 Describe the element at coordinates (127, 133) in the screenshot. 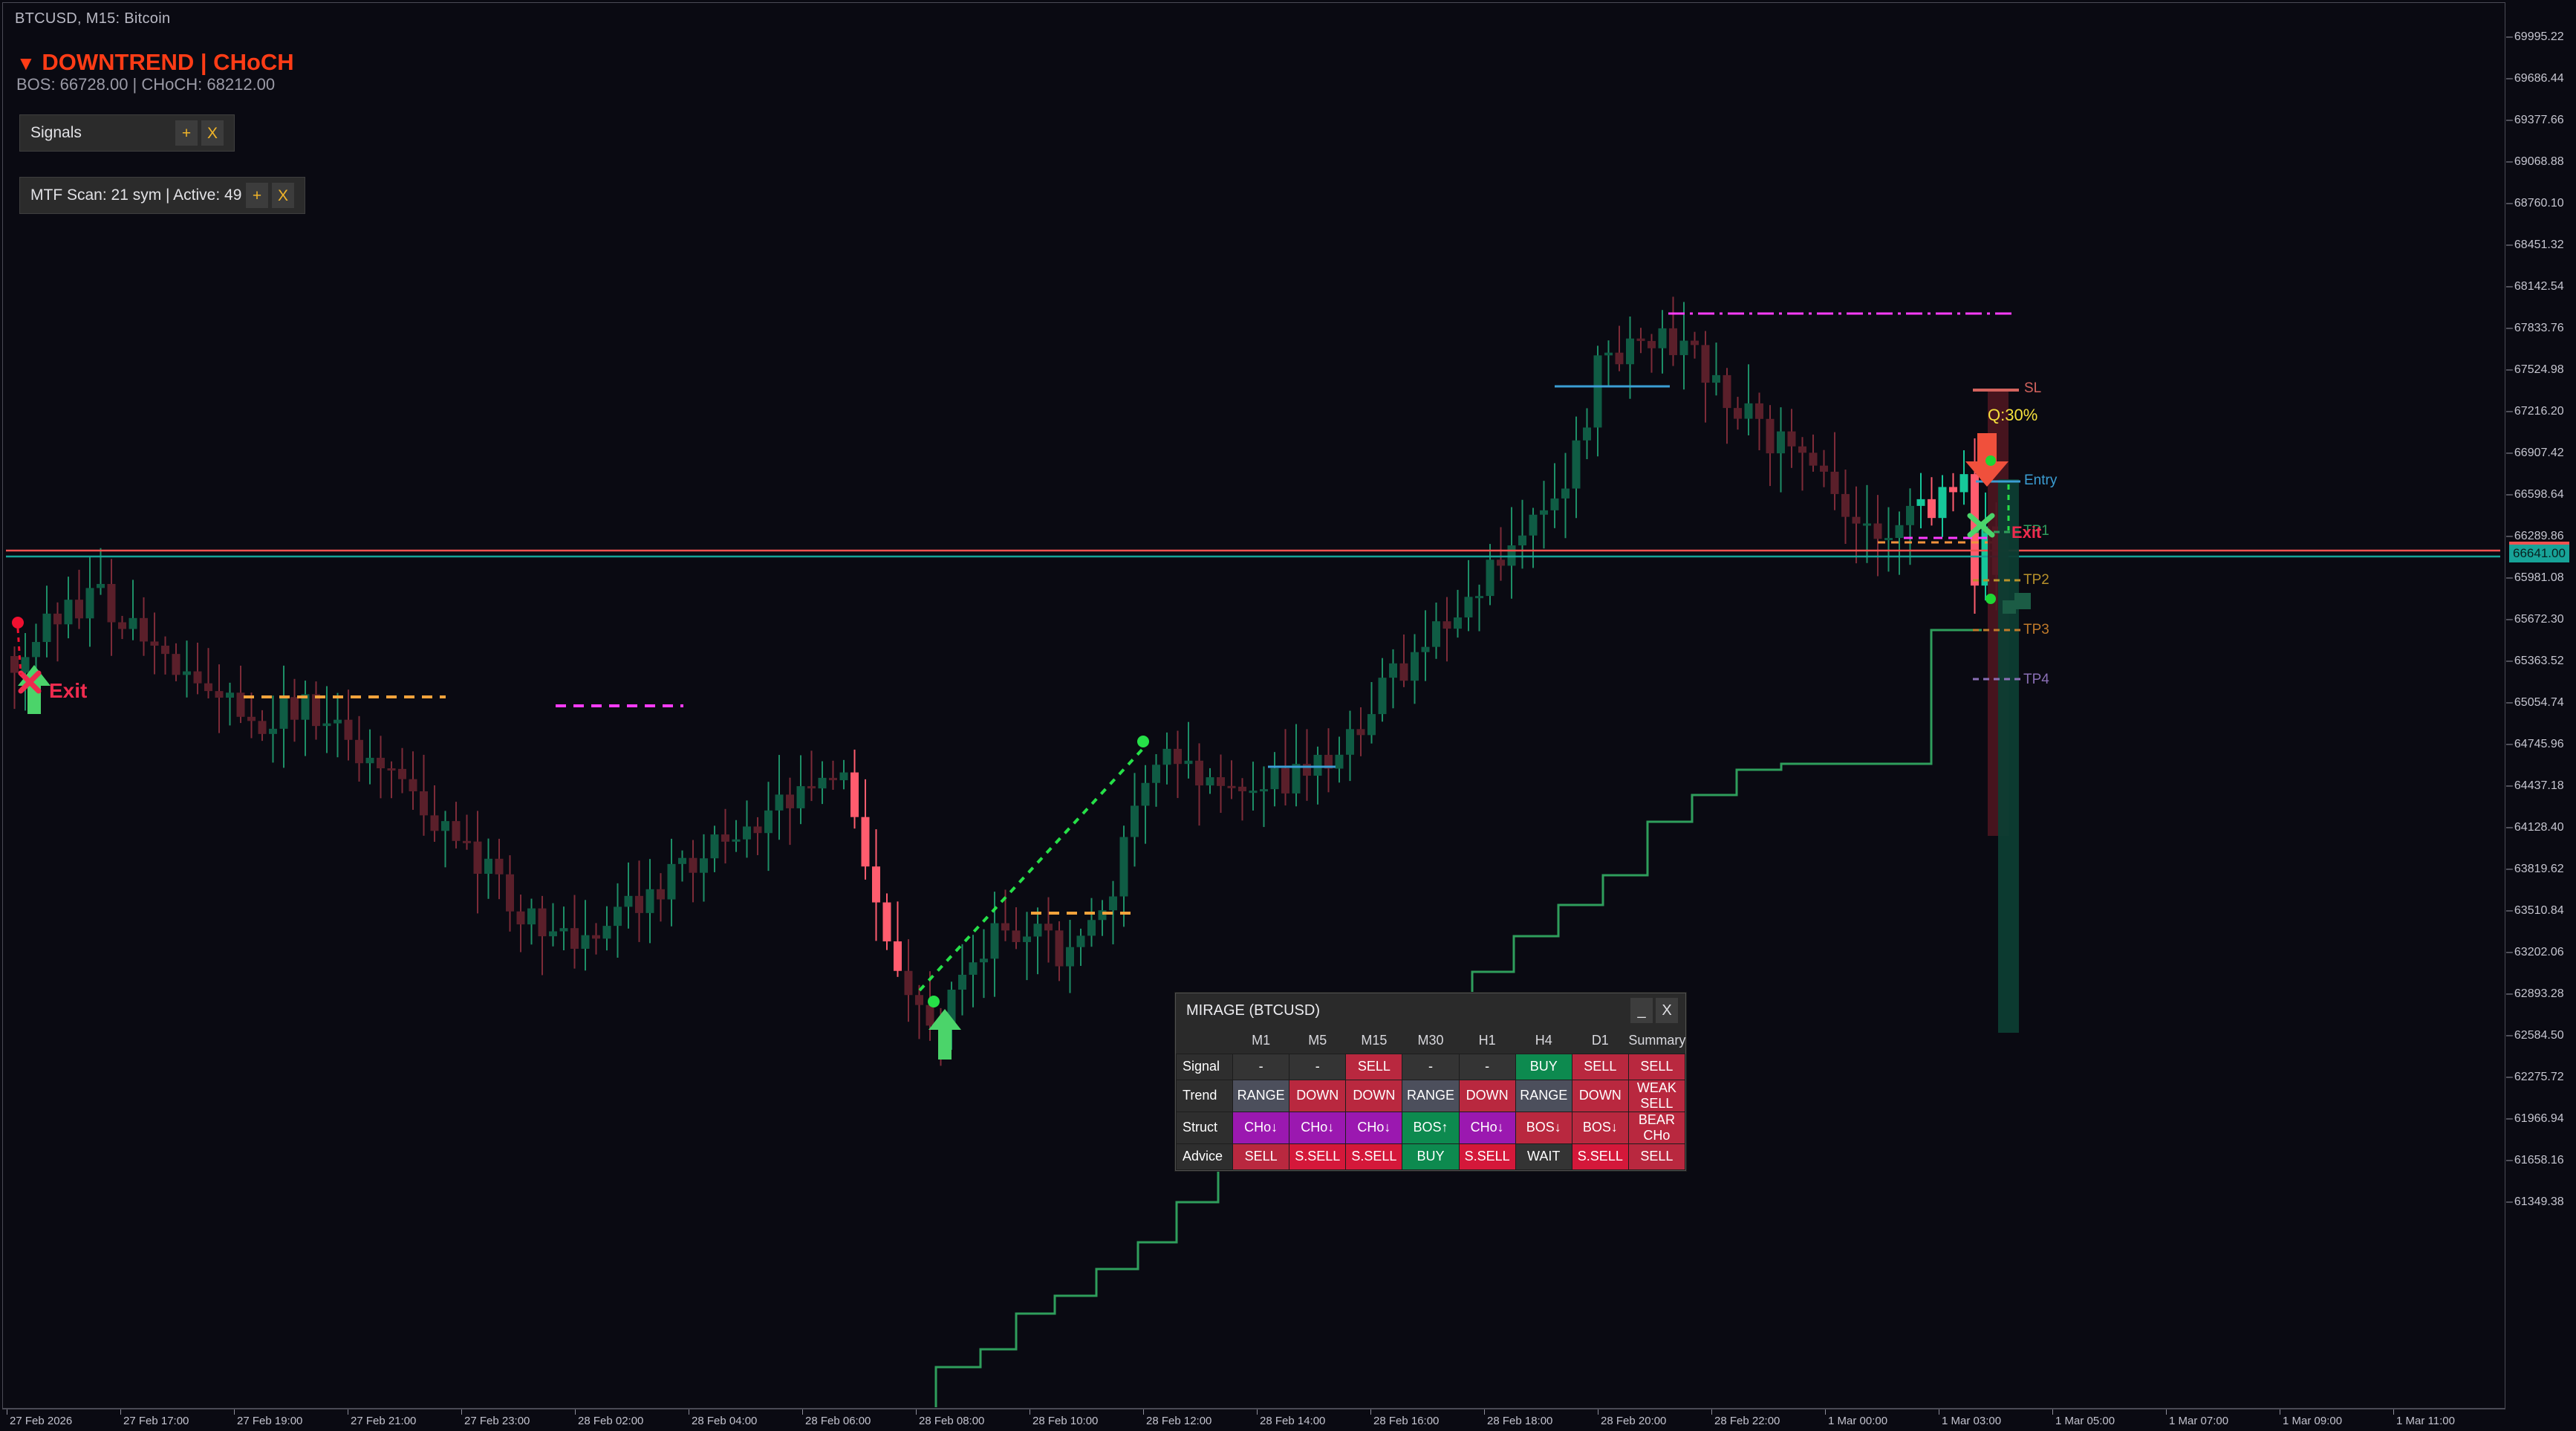

I see `signals-panel: Signals + X` at that location.